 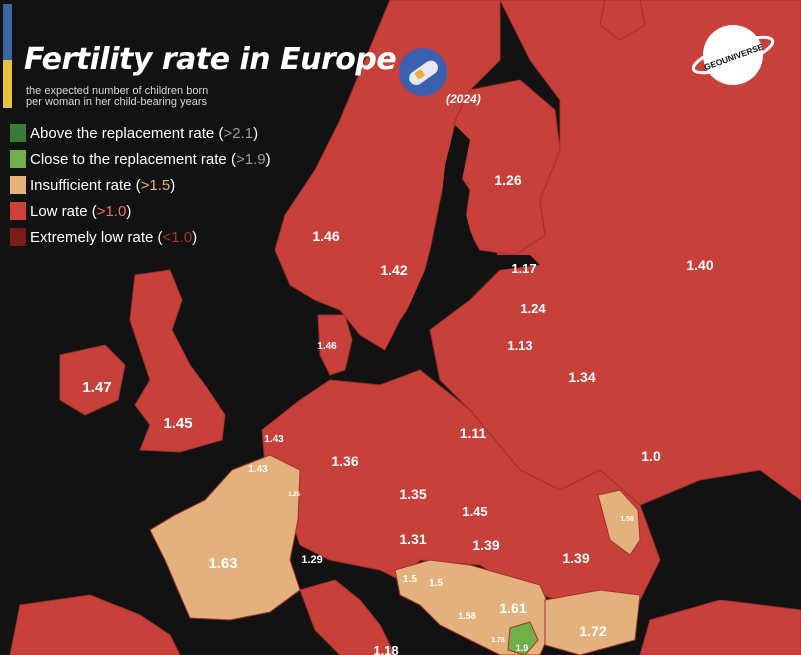 I want to click on region-ireland-shape, so click(x=92, y=380).